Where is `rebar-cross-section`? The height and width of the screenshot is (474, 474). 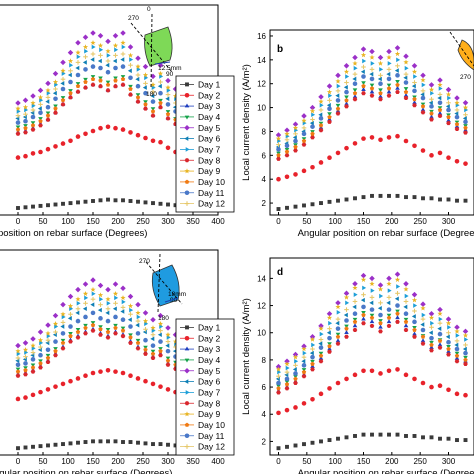
rebar-cross-section is located at coordinates (465, 55).